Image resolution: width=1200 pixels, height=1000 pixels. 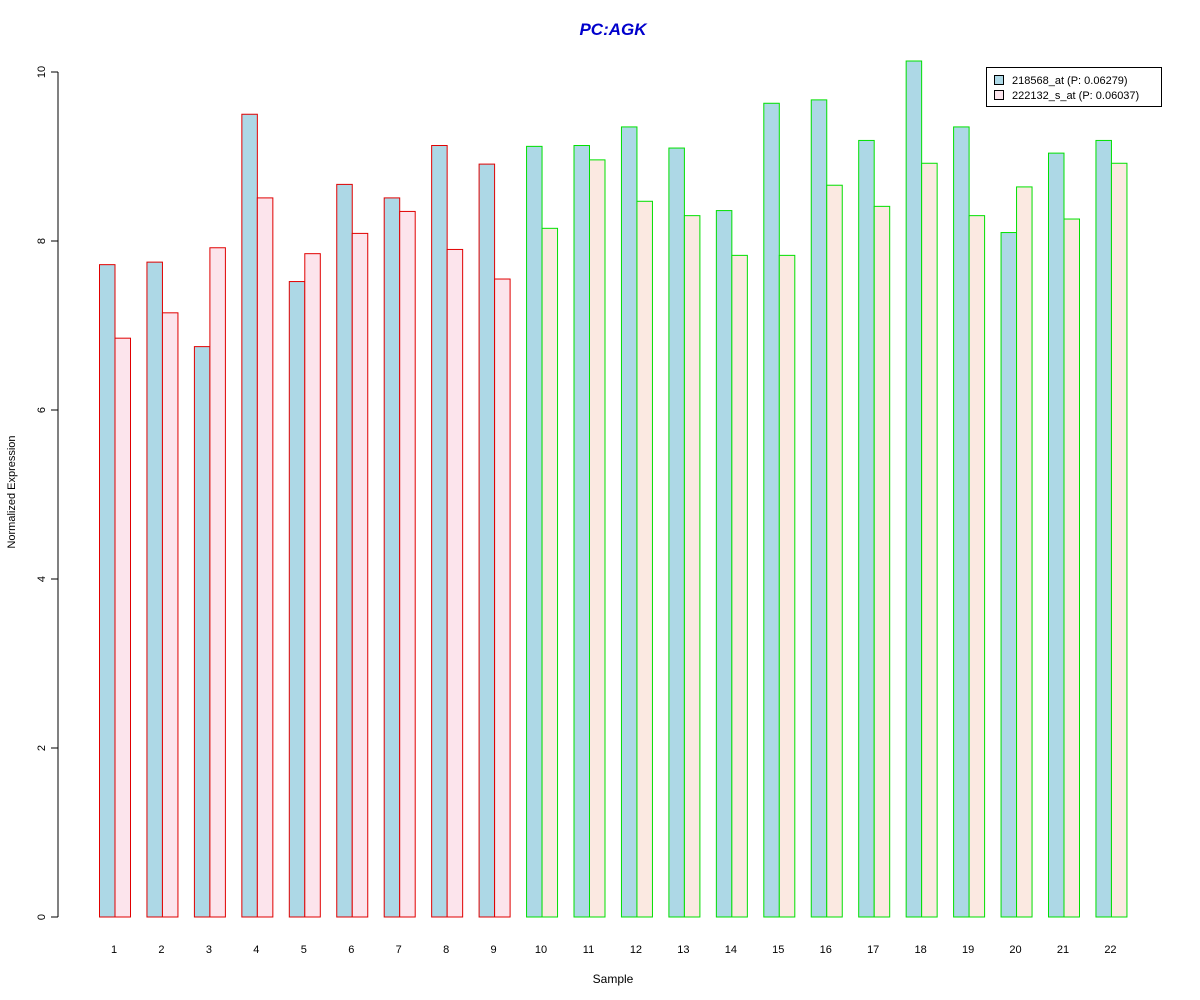 What do you see at coordinates (1076, 96) in the screenshot?
I see `legend-label-series-2: 222132_s_at (P: 0.06037)` at bounding box center [1076, 96].